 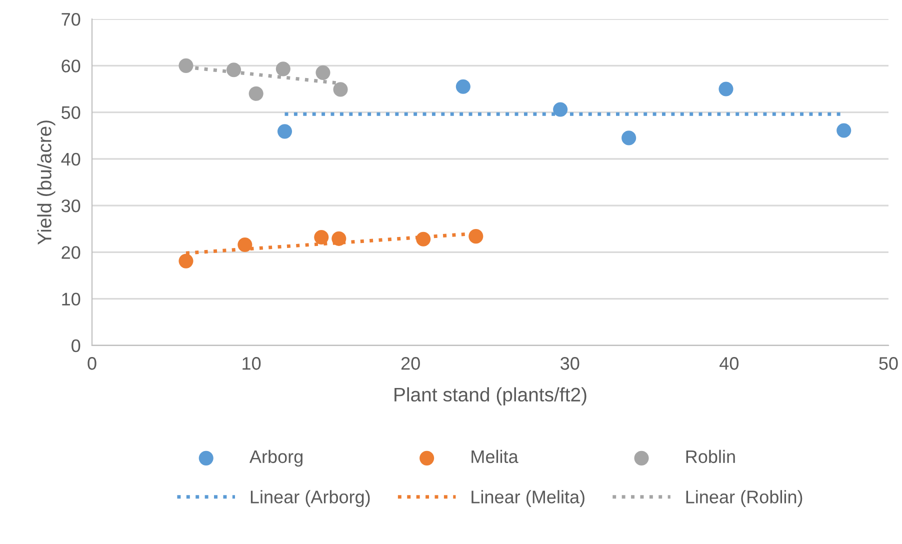 I want to click on legend-label: Melita, so click(x=495, y=457).